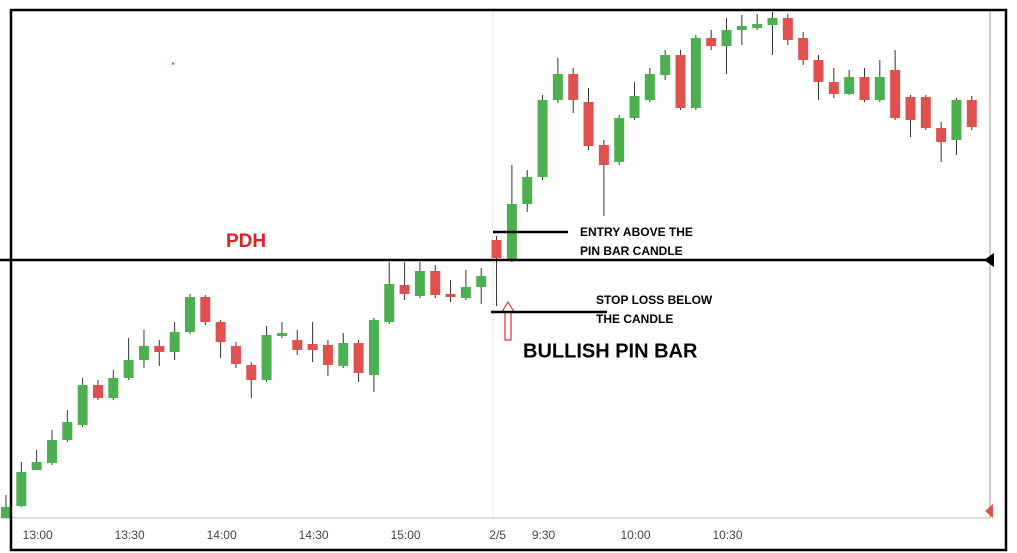 The width and height of the screenshot is (1017, 553). I want to click on pattern-label: BULLISH PIN BAR, so click(610, 351).